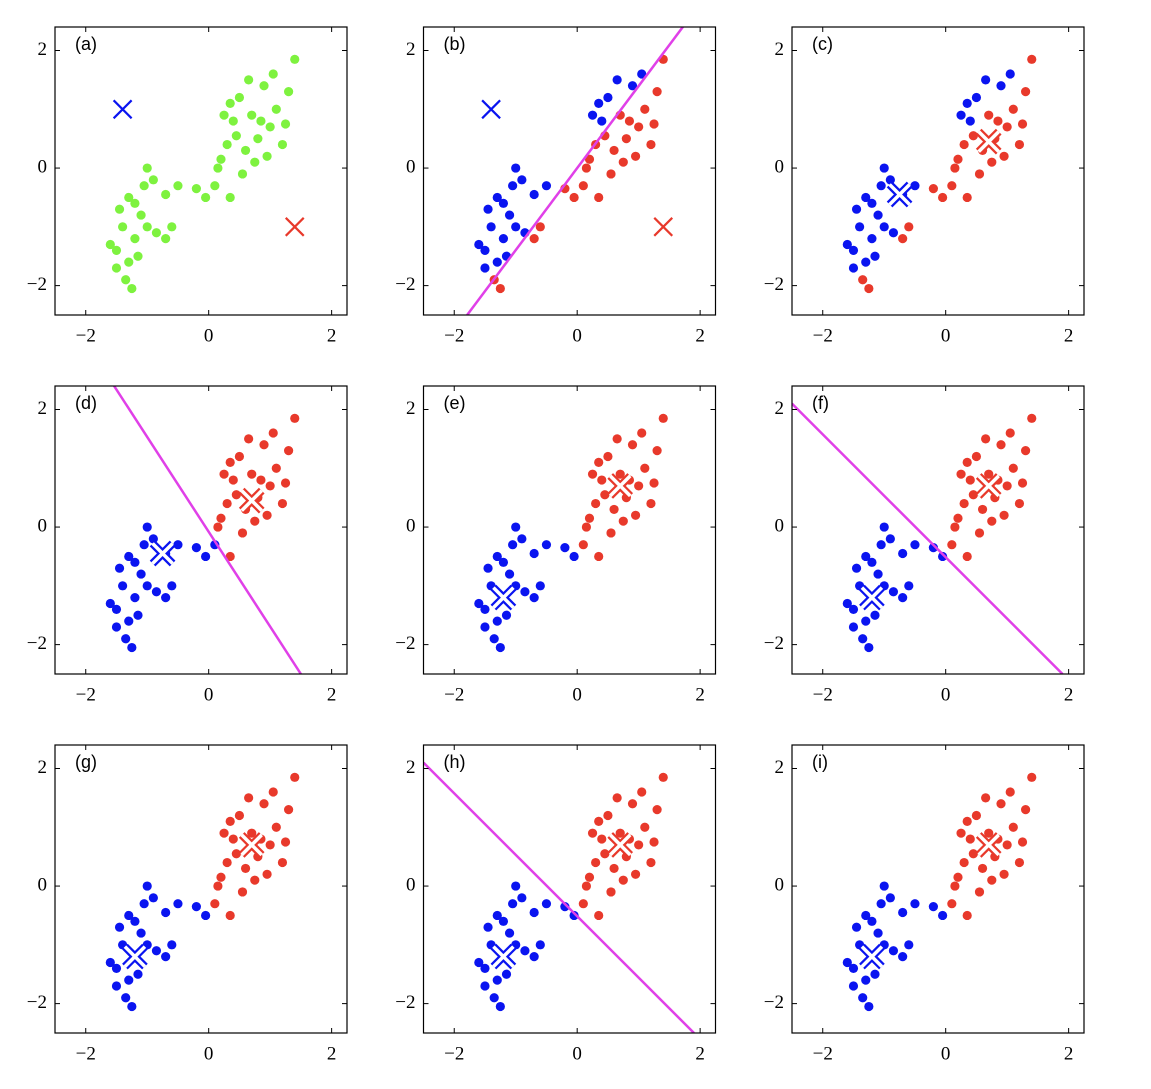 The width and height of the screenshot is (1151, 1089). I want to click on panel: −2 0 2 −2 0 2 (i), so click(924, 904).